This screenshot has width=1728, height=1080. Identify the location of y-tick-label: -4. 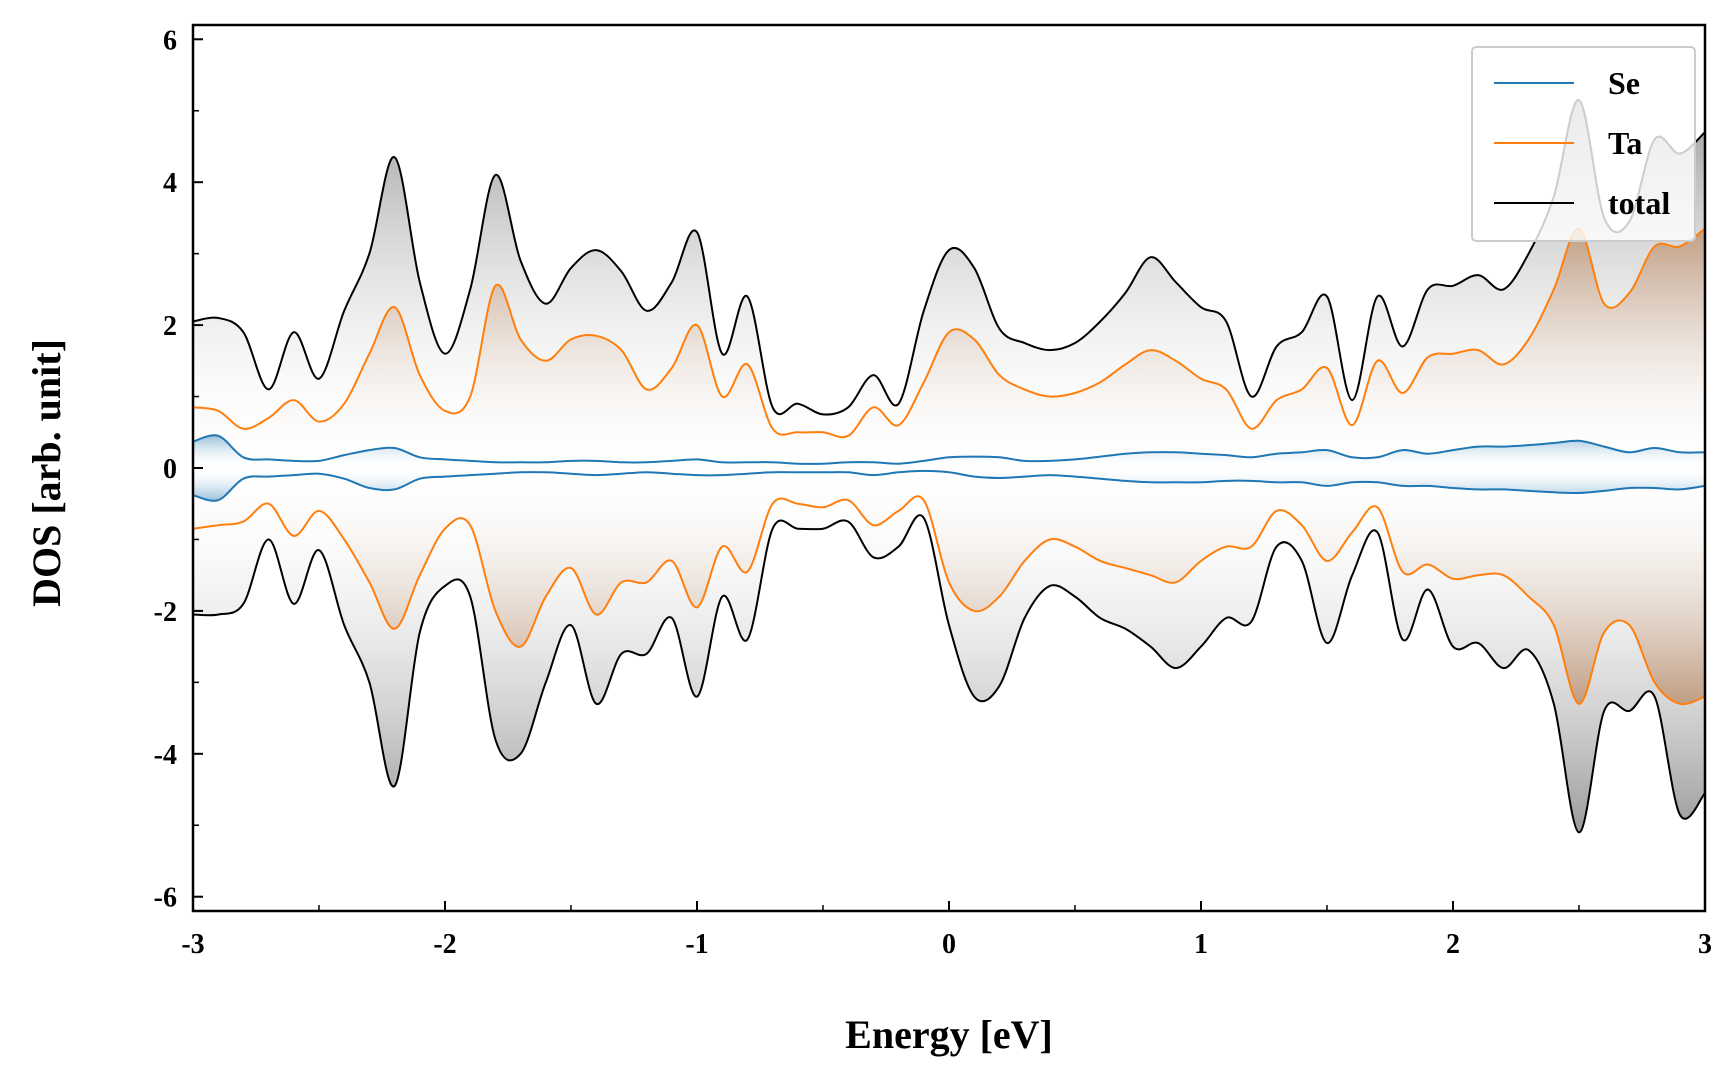
(165, 755).